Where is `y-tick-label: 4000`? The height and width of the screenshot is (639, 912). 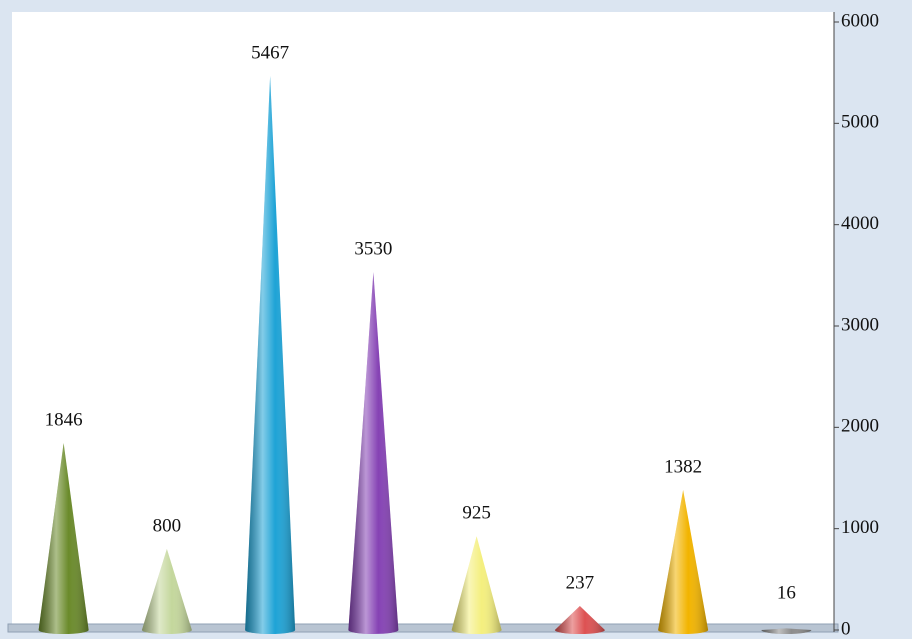 y-tick-label: 4000 is located at coordinates (860, 223).